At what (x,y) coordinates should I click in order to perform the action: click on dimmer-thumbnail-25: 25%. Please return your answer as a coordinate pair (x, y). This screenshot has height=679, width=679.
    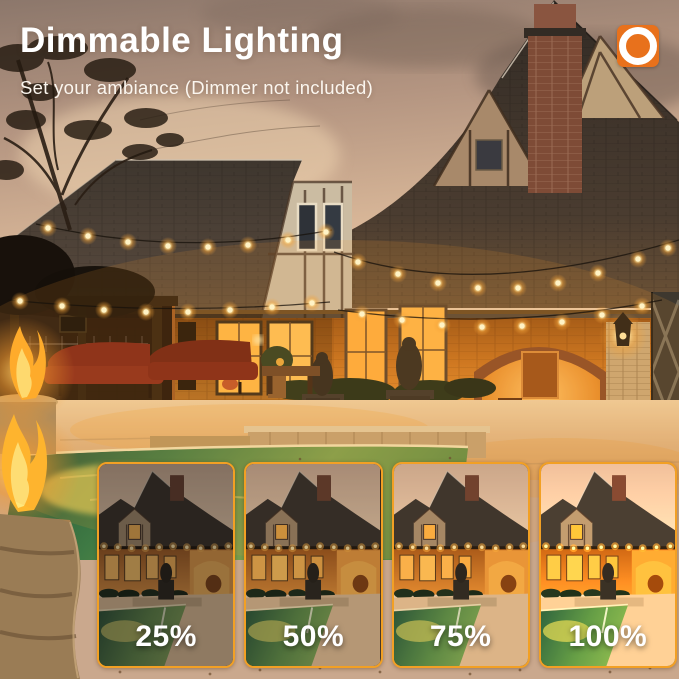
    Looking at the image, I should click on (166, 565).